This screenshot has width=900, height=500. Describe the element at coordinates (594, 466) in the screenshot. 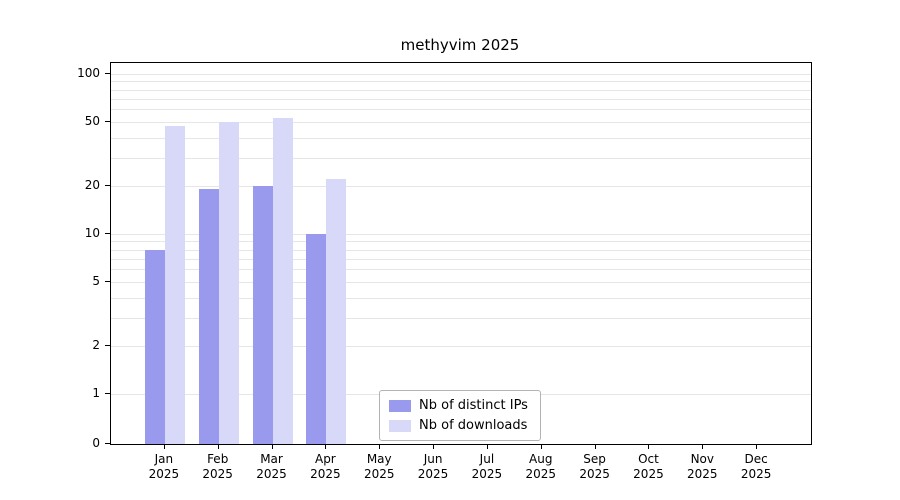

I see `x-tick-label: Sep 2025` at that location.